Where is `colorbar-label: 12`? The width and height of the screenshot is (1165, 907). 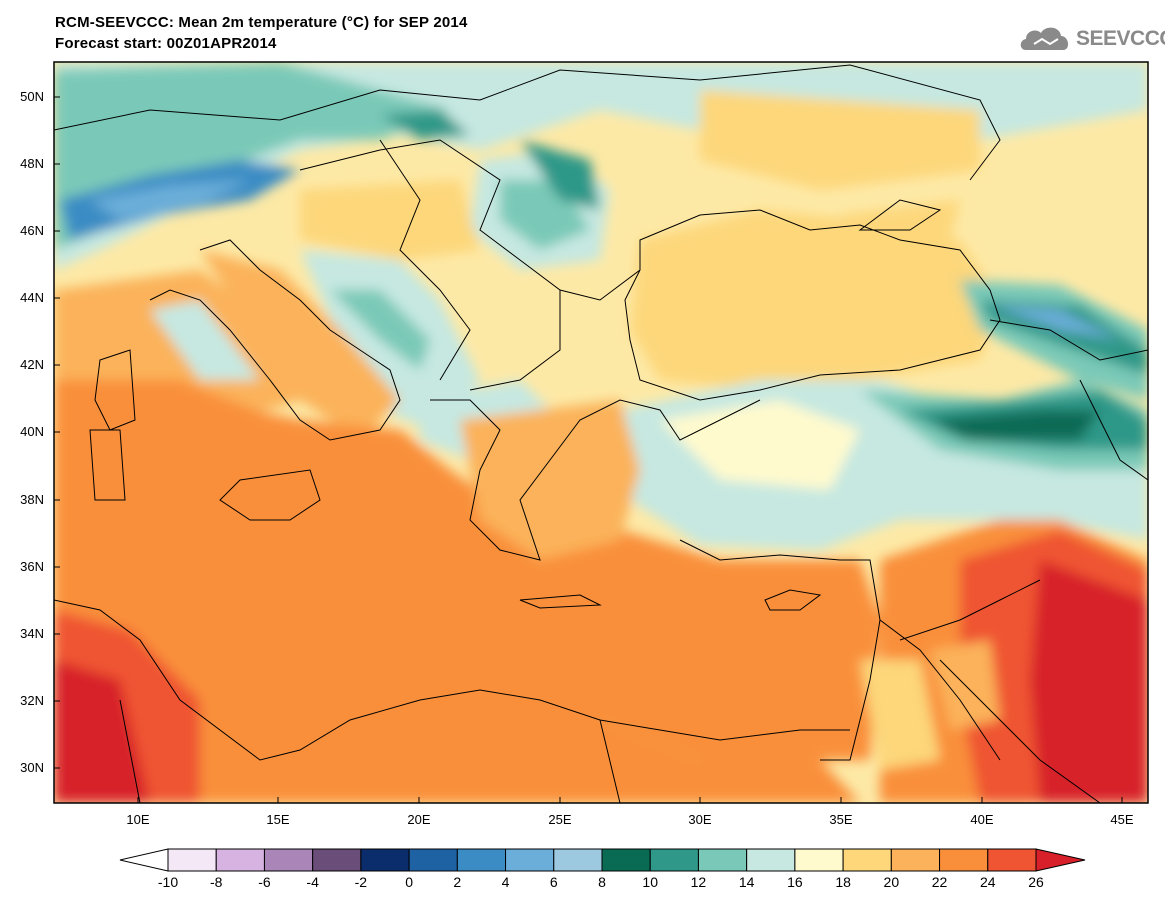
colorbar-label: 12 is located at coordinates (698, 882).